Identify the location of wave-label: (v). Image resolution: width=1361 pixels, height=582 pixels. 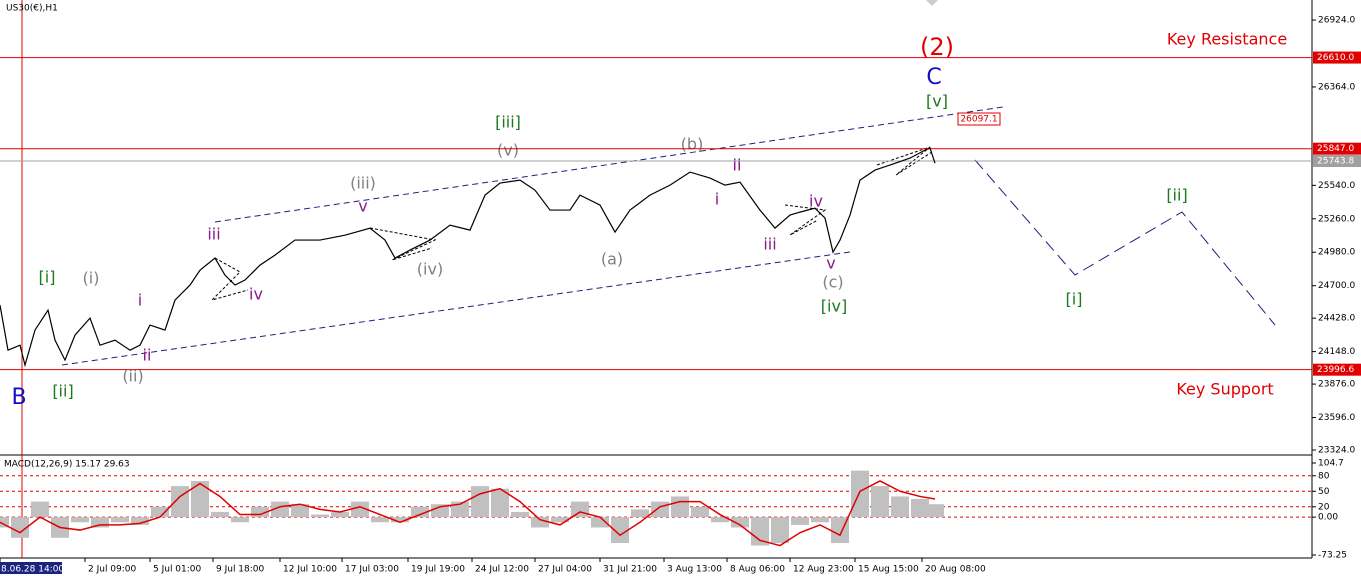
(508, 150).